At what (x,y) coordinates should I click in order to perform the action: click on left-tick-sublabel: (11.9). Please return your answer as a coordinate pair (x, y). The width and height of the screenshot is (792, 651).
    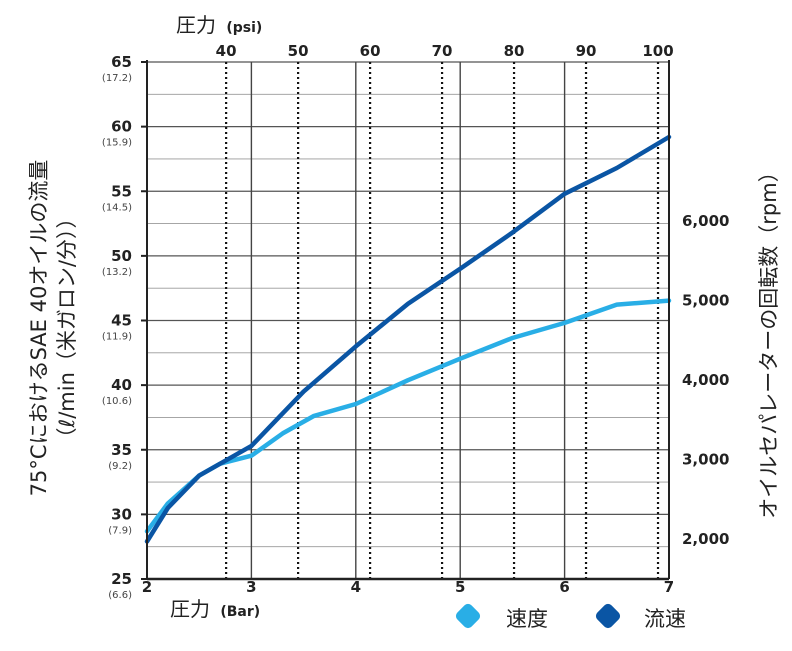
    Looking at the image, I should click on (117, 337).